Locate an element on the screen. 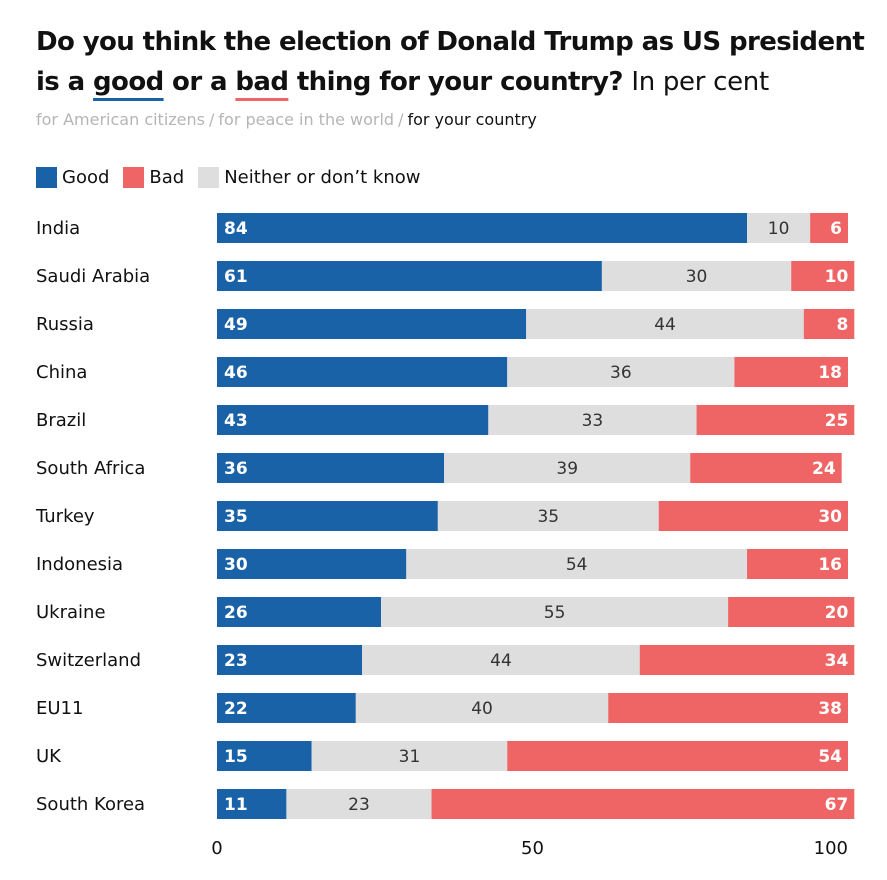 The image size is (887, 880). data-label-neither-brazil: 33 is located at coordinates (593, 421).